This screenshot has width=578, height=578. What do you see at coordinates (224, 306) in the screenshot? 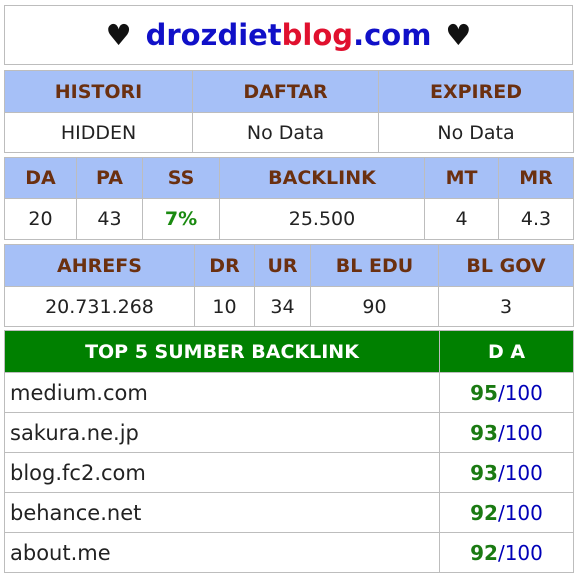
I see `value-dr: 10` at bounding box center [224, 306].